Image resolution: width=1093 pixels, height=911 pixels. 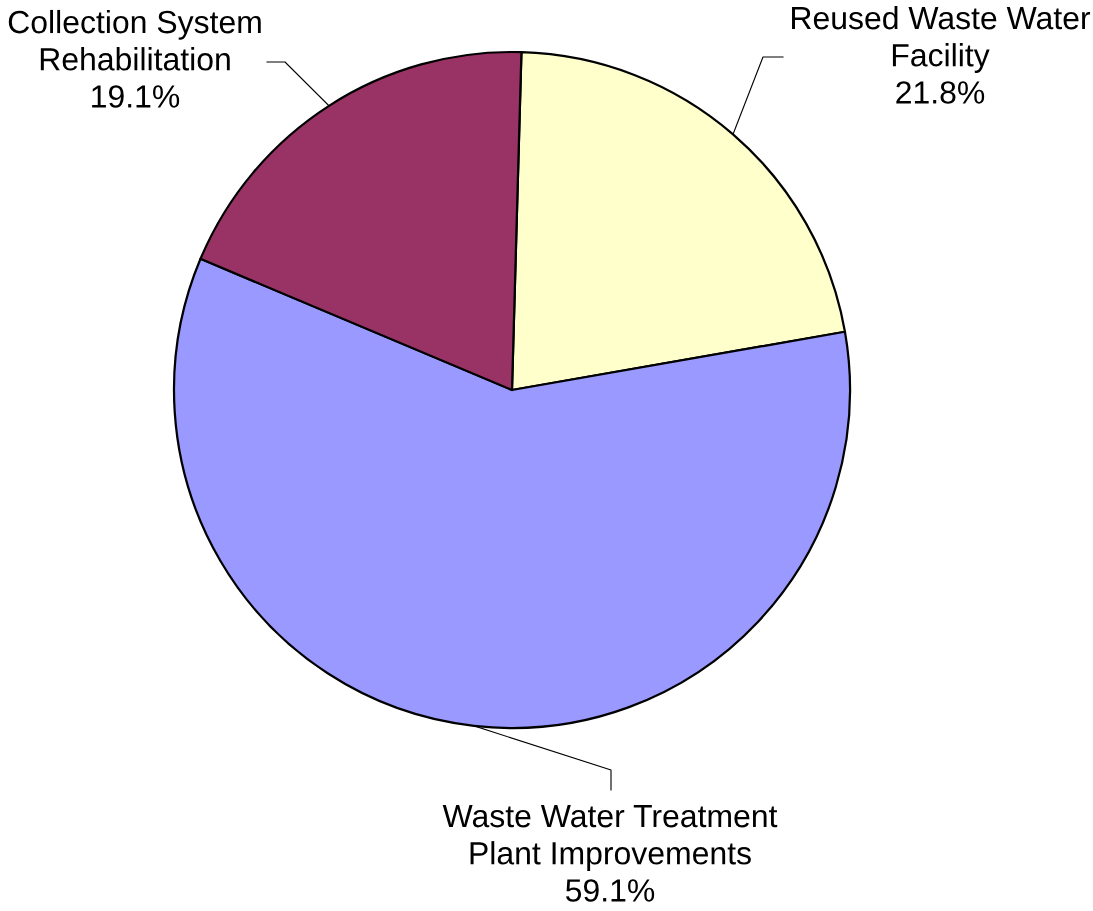 I want to click on slice-label: Waste Water Treatment Plant Improvements, so click(x=610, y=838).